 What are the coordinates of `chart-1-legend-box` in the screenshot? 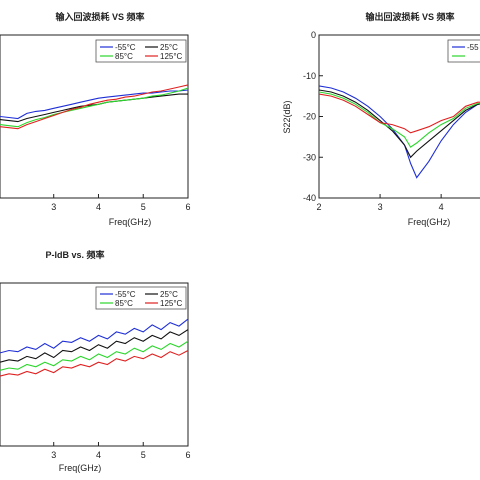 It's located at (141, 51).